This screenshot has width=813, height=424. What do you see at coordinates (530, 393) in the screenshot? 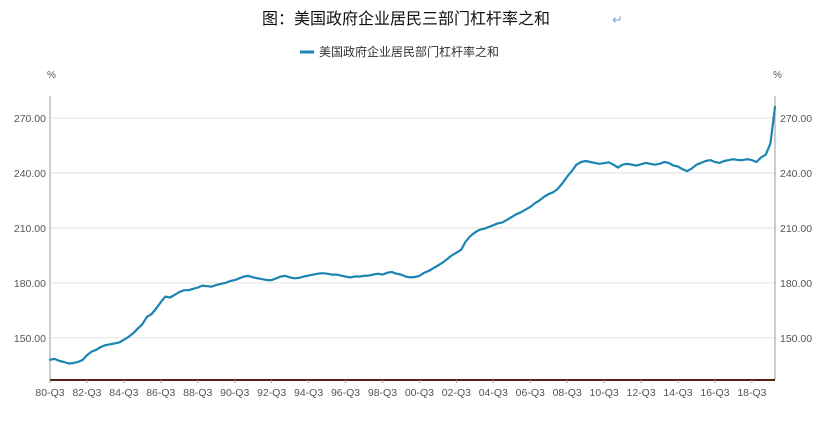
I see `x-tick-label: 06-Q3` at bounding box center [530, 393].